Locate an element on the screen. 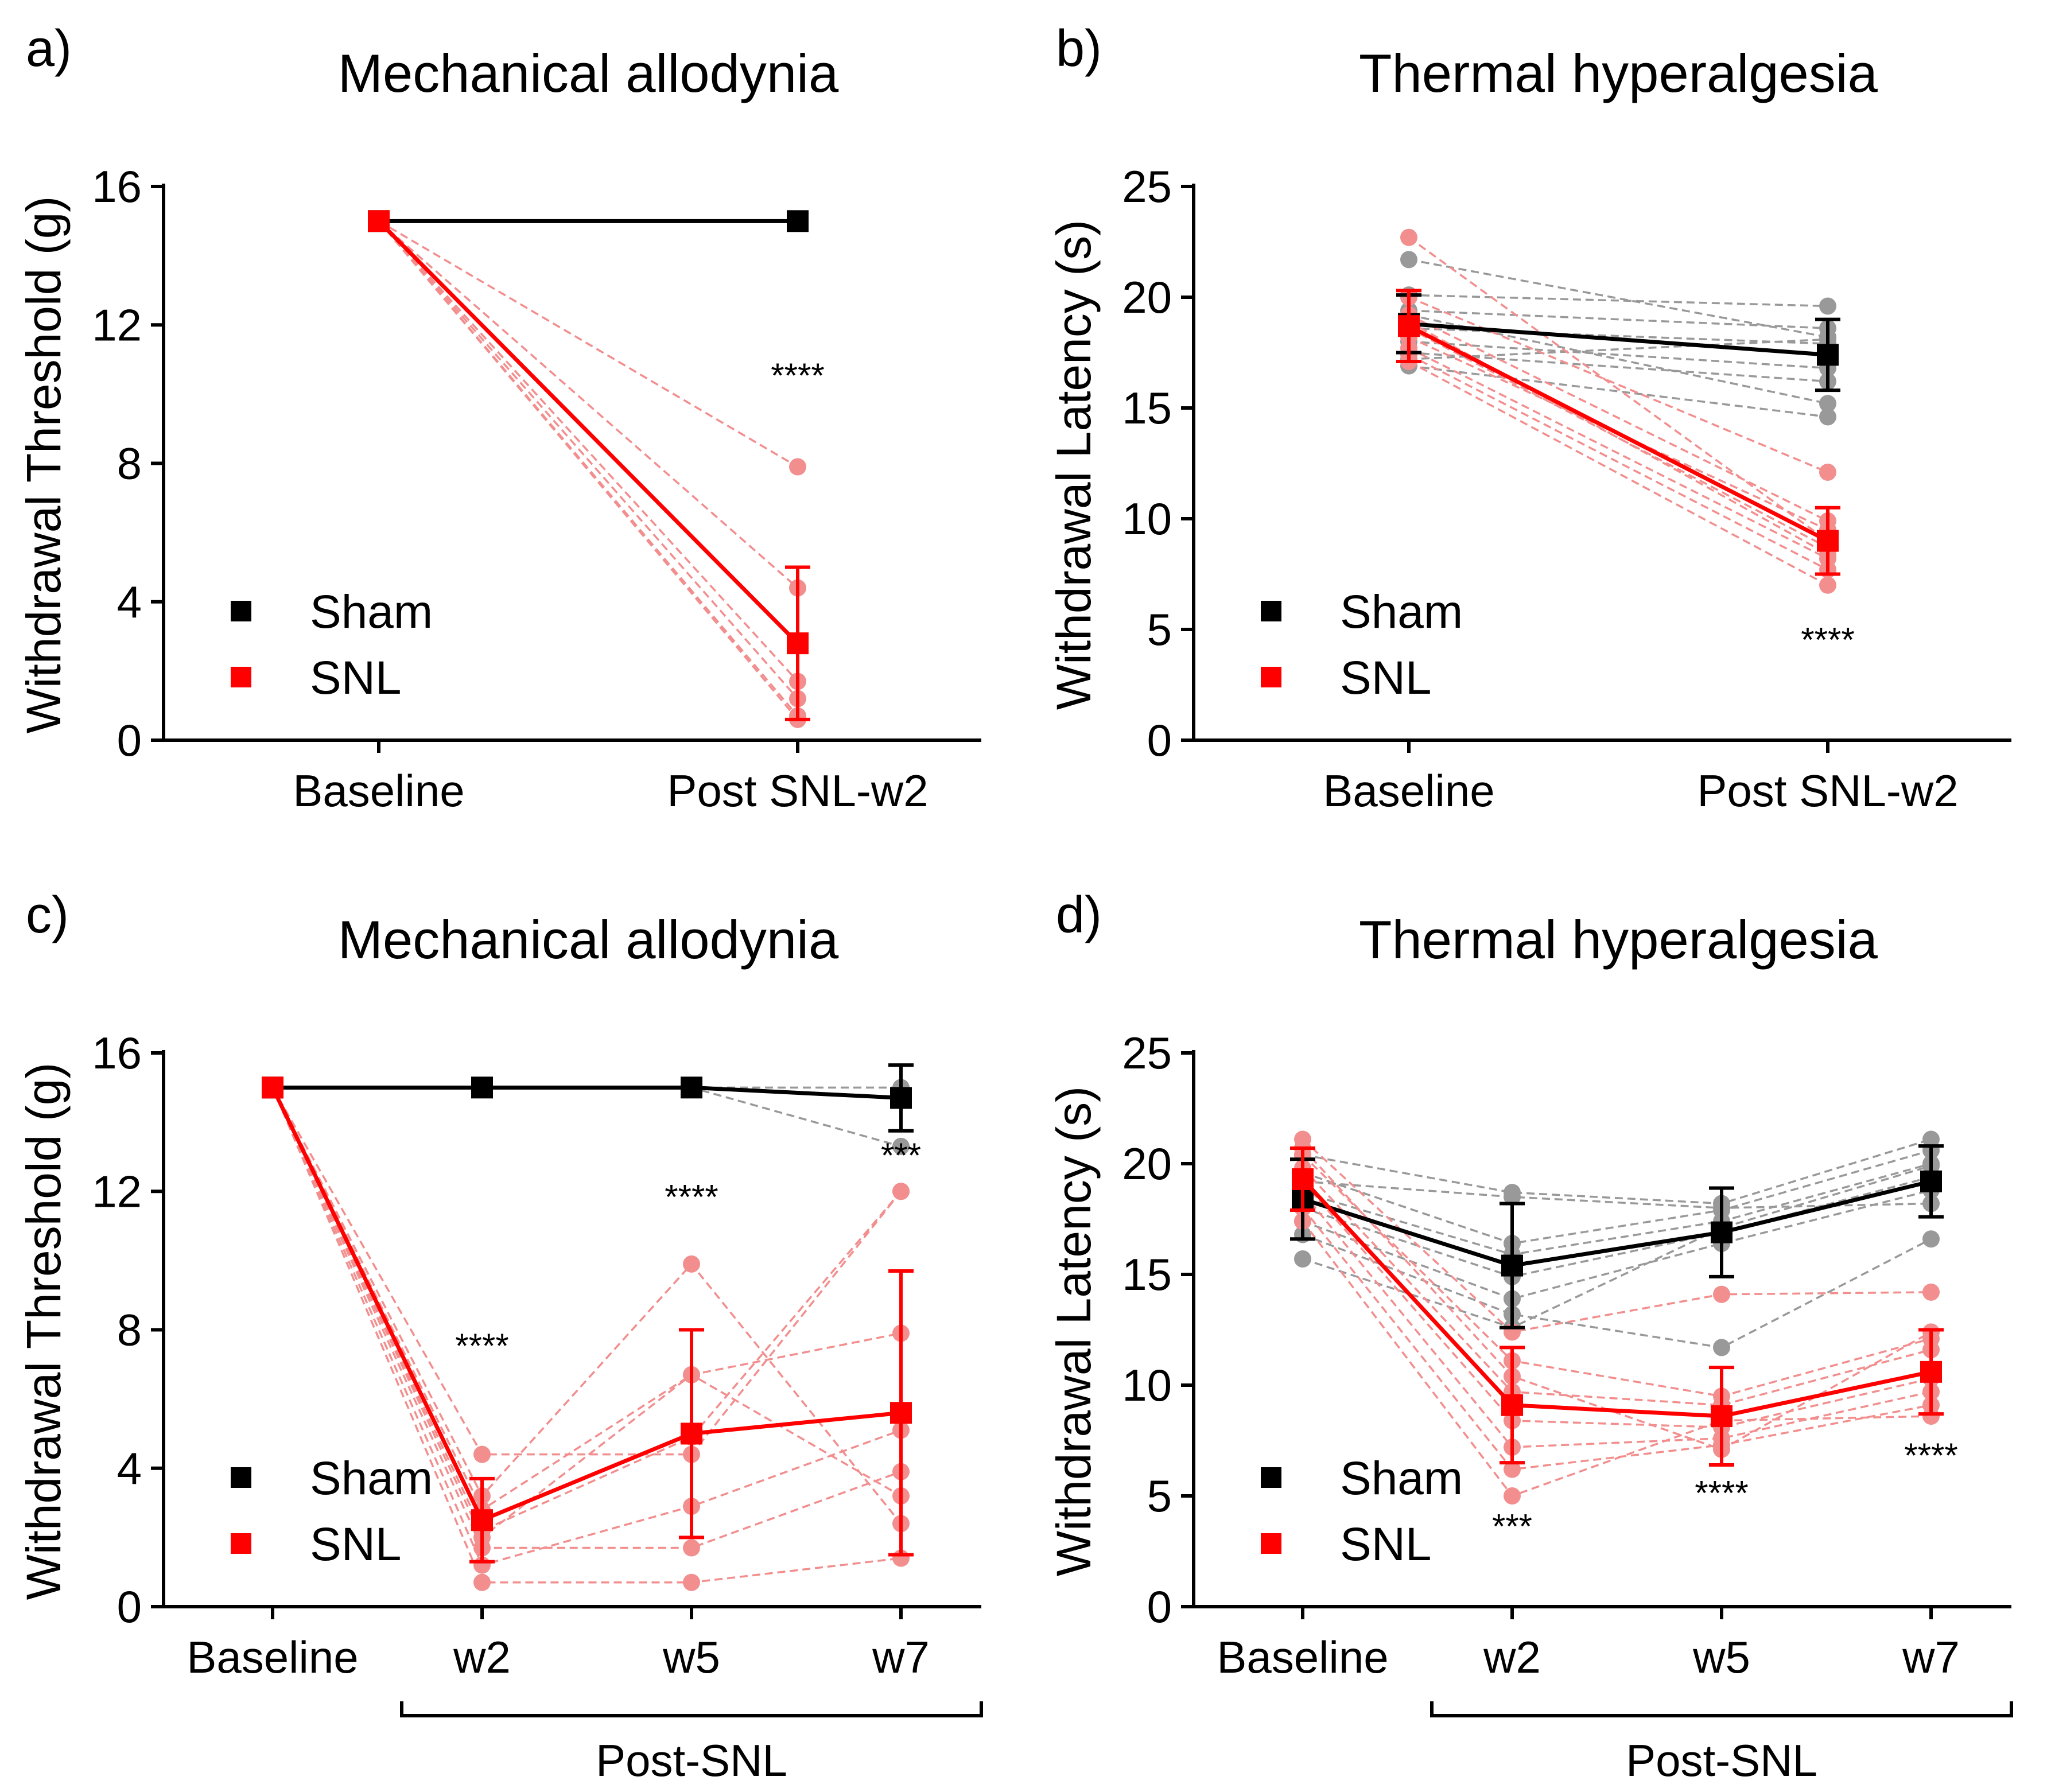 Image resolution: width=2051 pixels, height=1792 pixels. chart-title: Mechanical allodynia is located at coordinates (588, 940).